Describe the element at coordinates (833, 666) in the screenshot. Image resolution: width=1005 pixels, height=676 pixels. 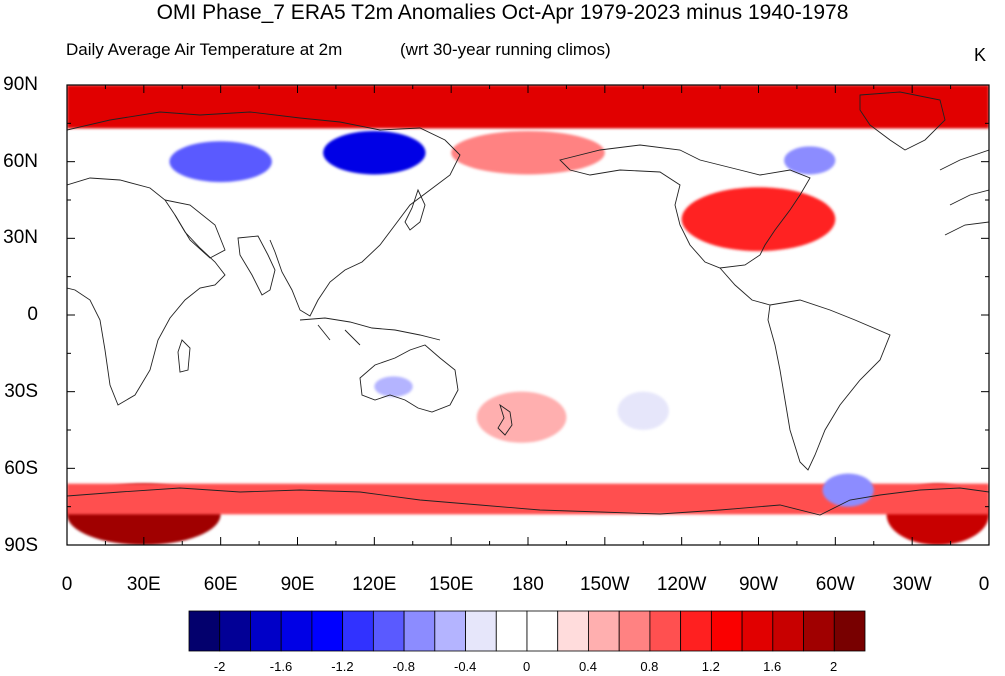
I see `colorbar-label: 2` at that location.